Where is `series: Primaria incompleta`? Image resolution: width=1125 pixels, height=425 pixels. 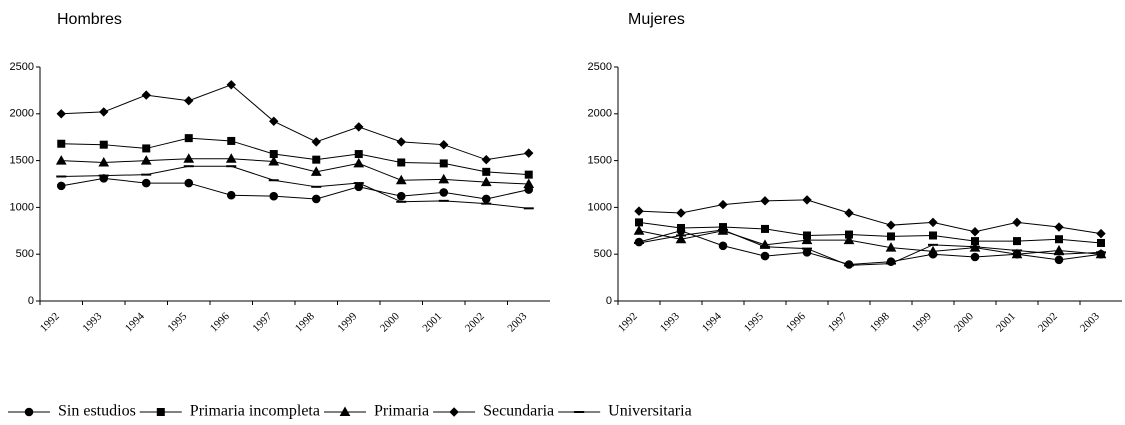 series: Primaria incompleta is located at coordinates (870, 232).